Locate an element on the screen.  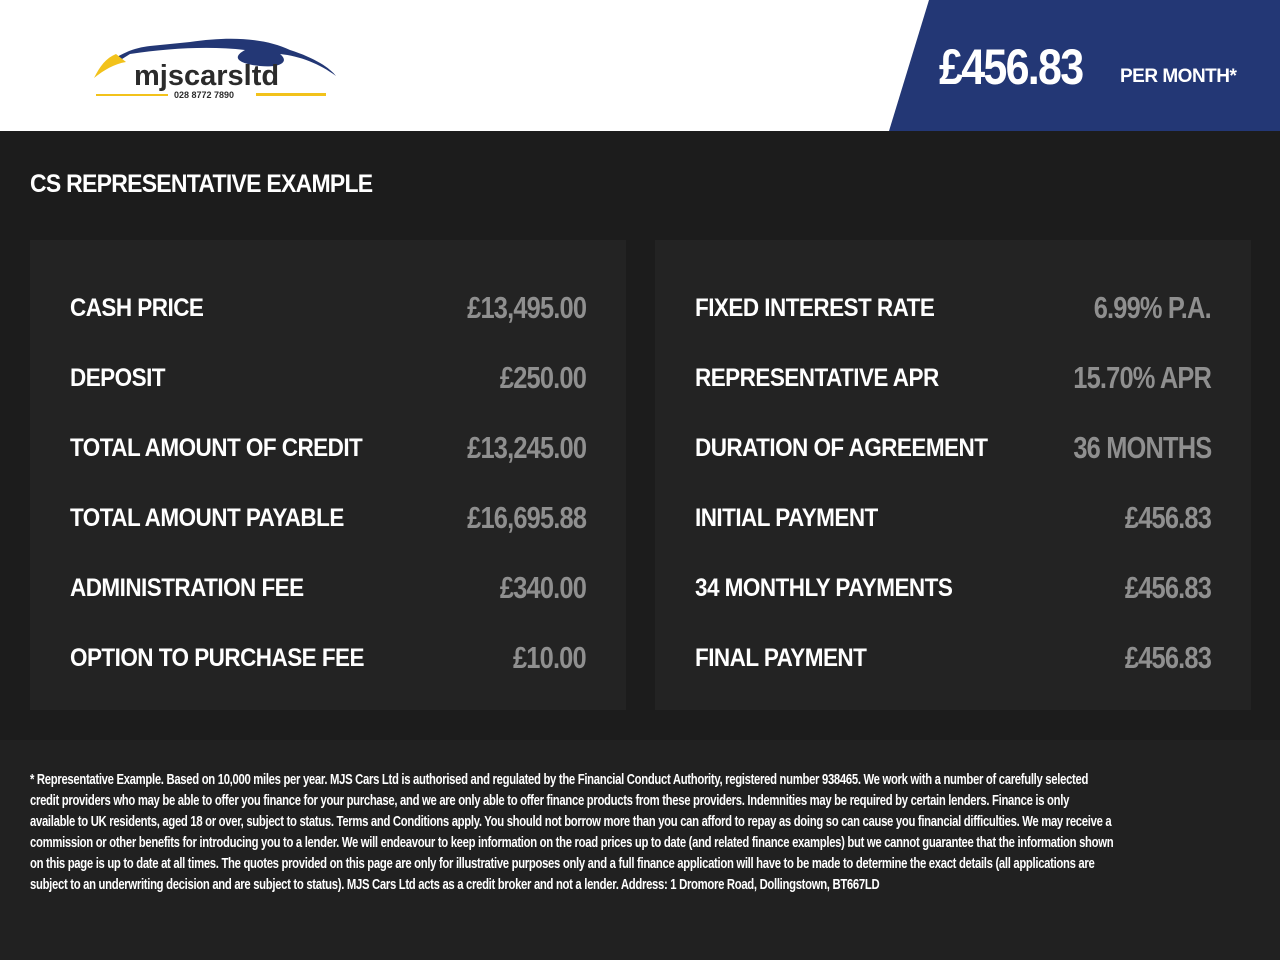
row-monthly-payments: 34 MONTHLY PAYMENTS £456.83 is located at coordinates (953, 588).